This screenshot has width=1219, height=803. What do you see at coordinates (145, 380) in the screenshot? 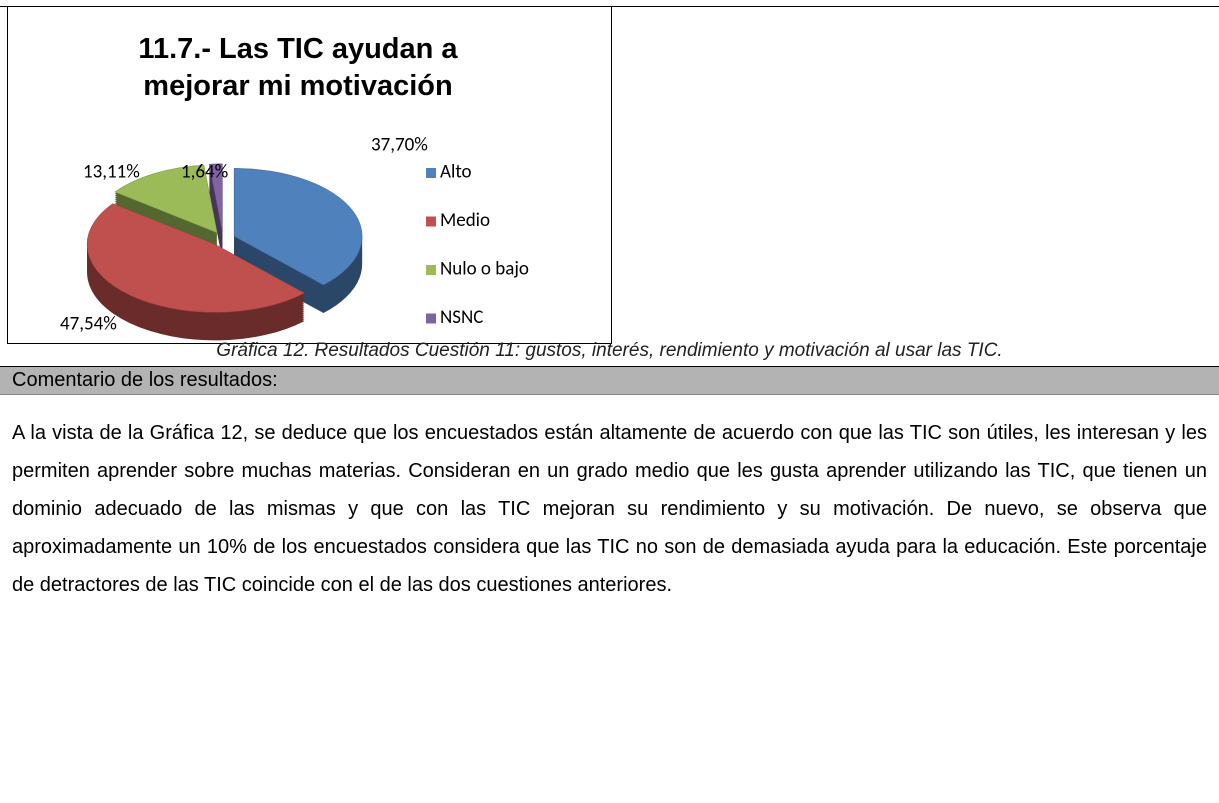
I see `comment-header-text: Comentario de los resultados:` at bounding box center [145, 380].